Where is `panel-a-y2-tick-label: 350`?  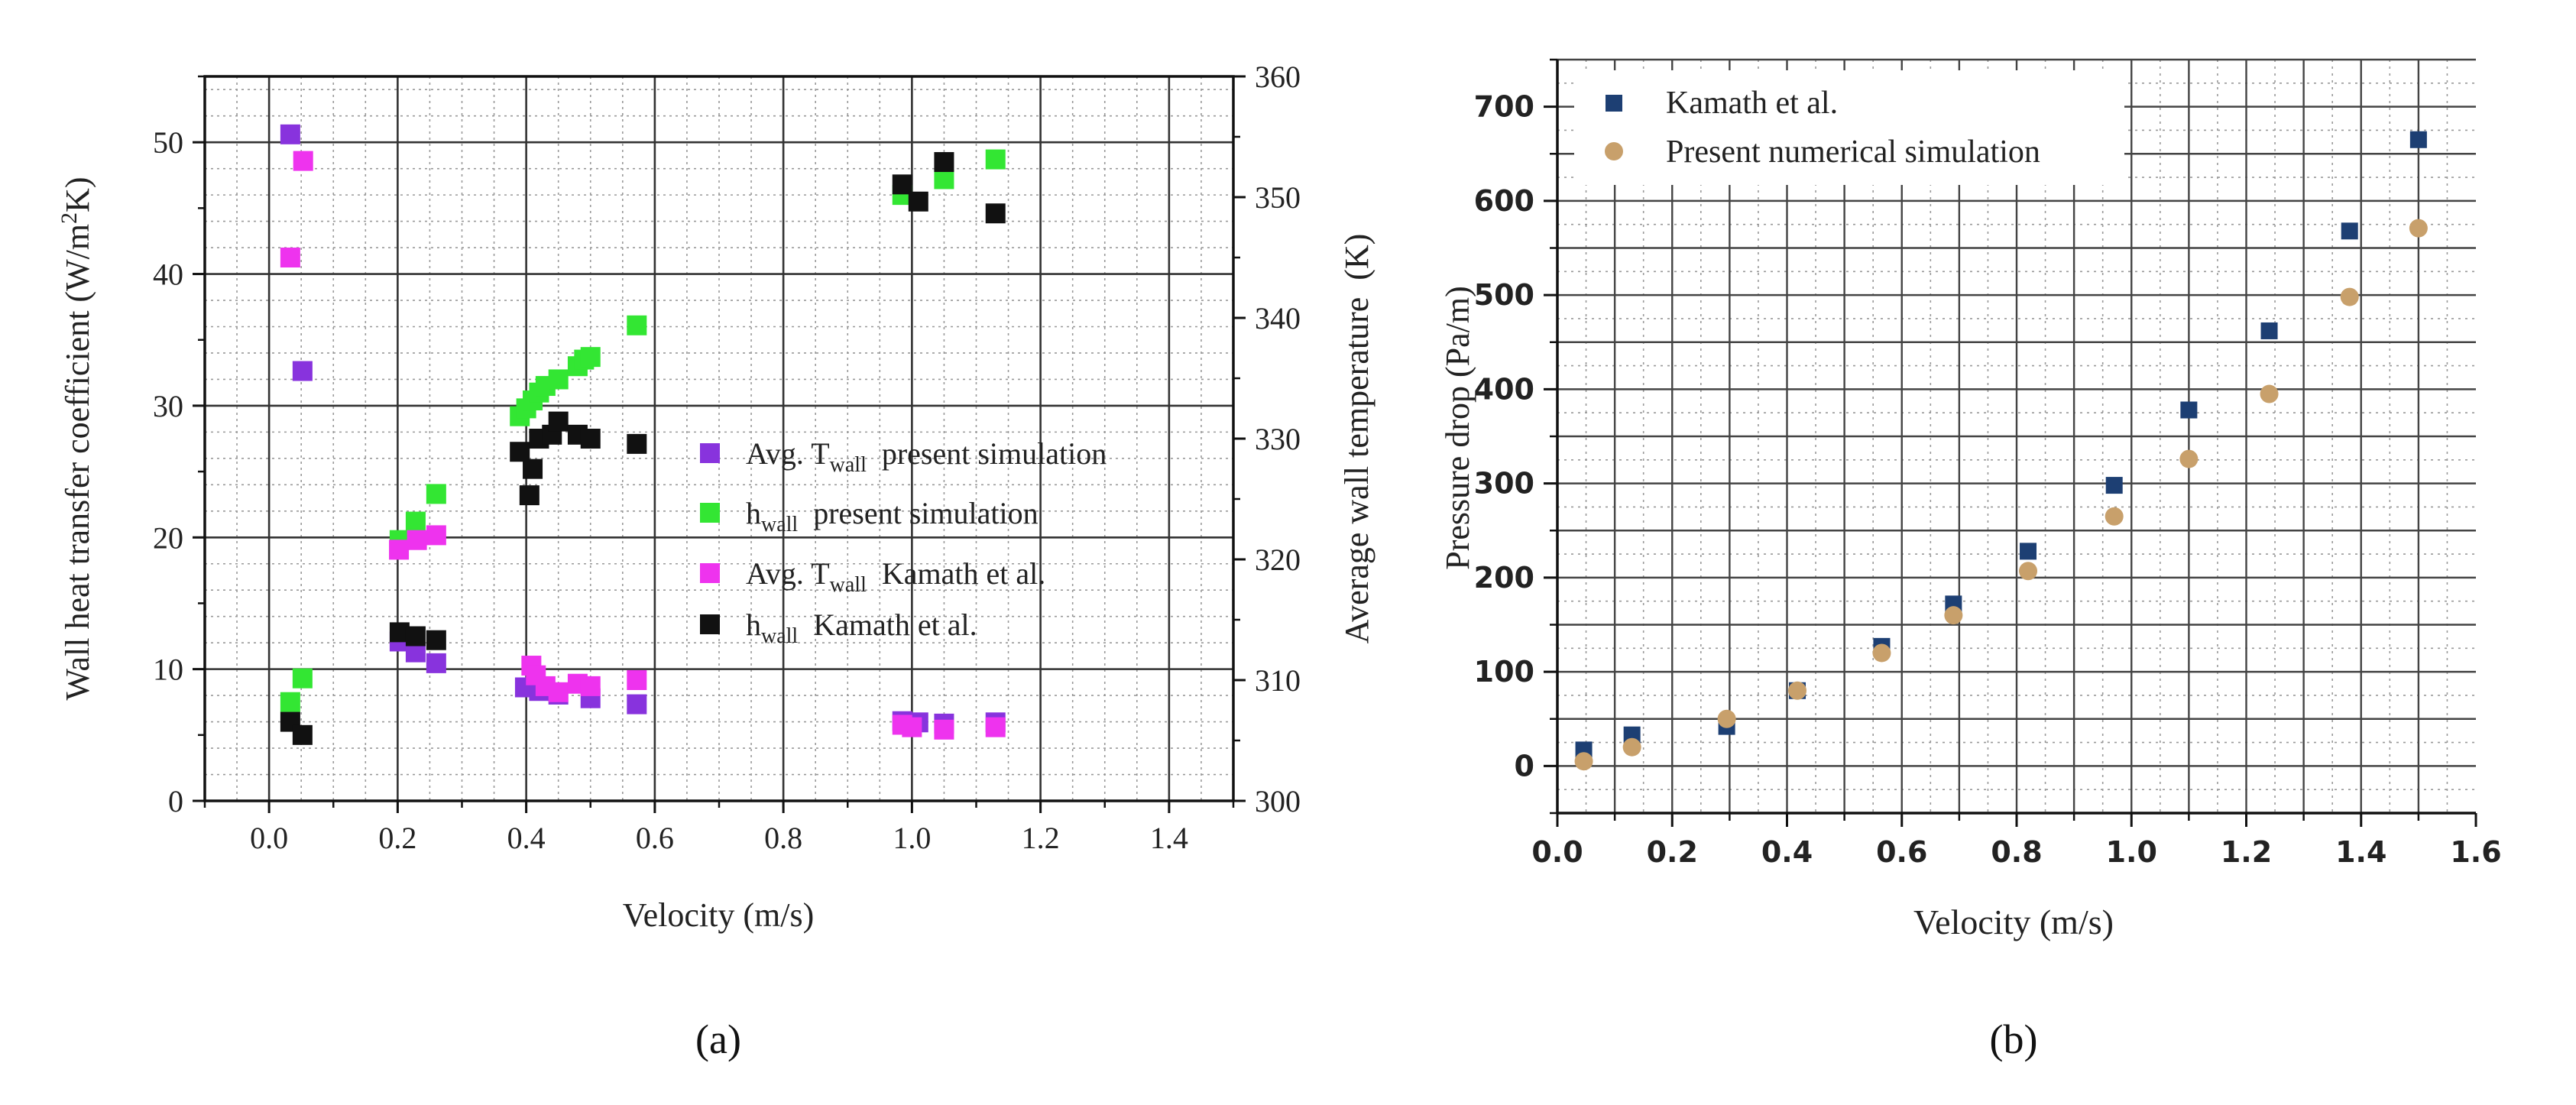
panel-a-y2-tick-label: 350 is located at coordinates (1278, 197).